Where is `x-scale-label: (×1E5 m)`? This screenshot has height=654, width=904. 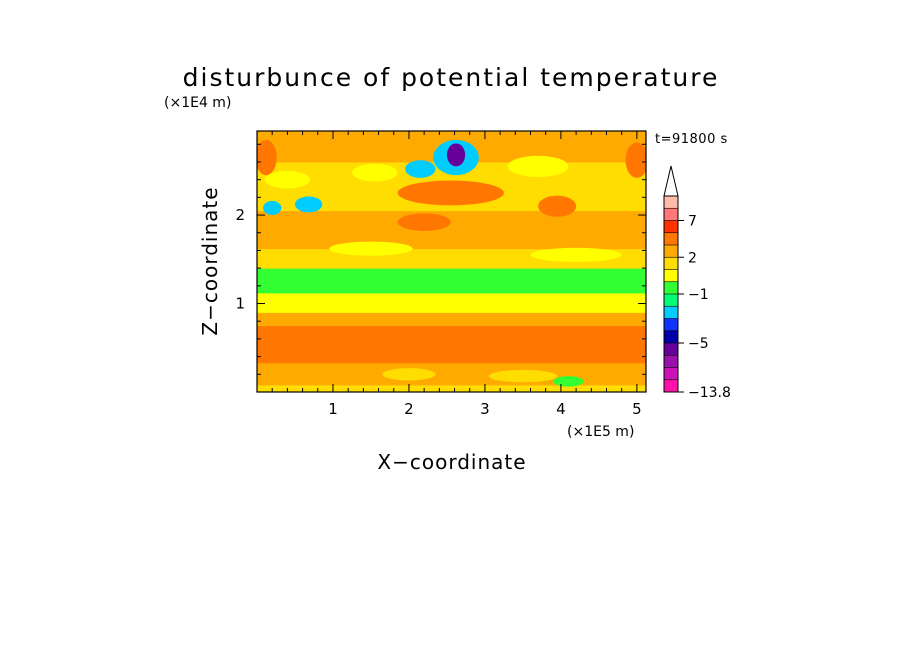 x-scale-label: (×1E5 m) is located at coordinates (600, 432).